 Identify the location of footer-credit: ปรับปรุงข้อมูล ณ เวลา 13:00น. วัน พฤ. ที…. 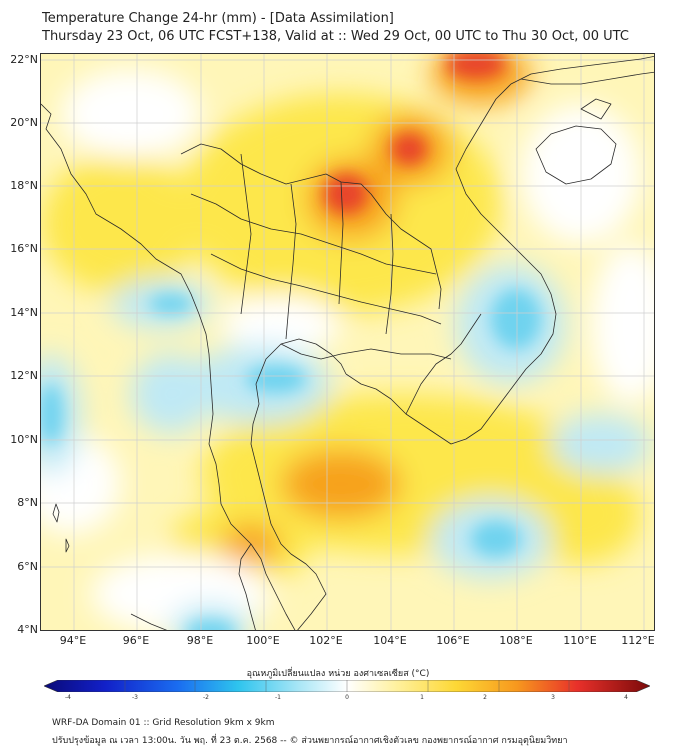
(310, 741).